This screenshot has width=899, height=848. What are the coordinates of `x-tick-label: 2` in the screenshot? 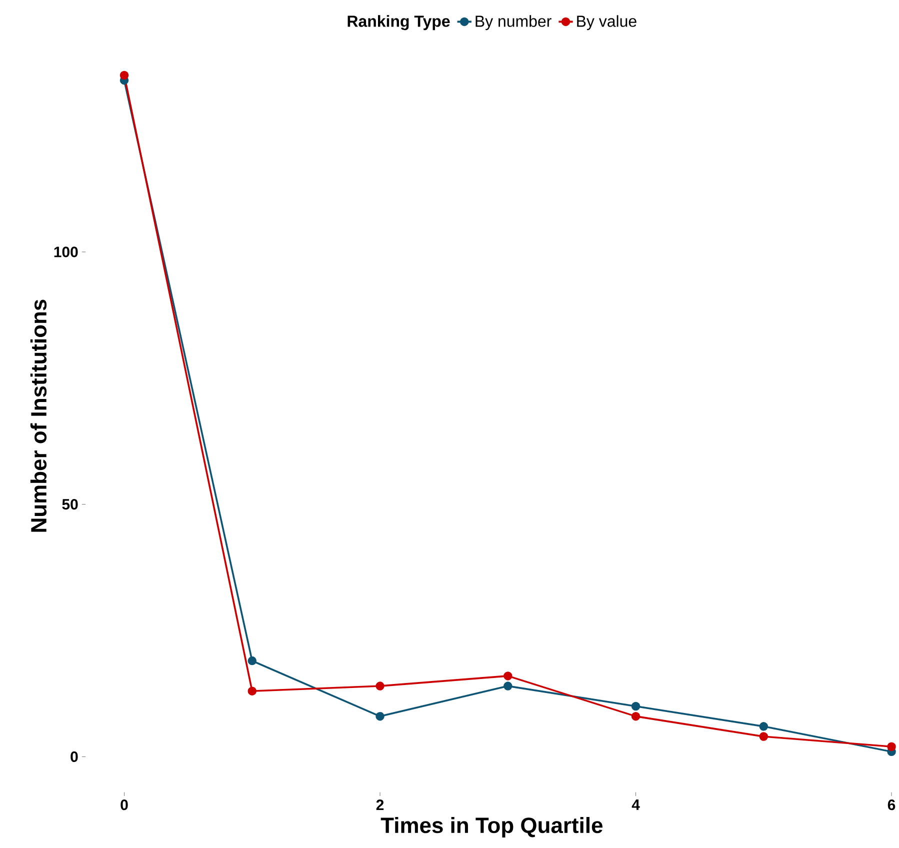 It's located at (380, 805).